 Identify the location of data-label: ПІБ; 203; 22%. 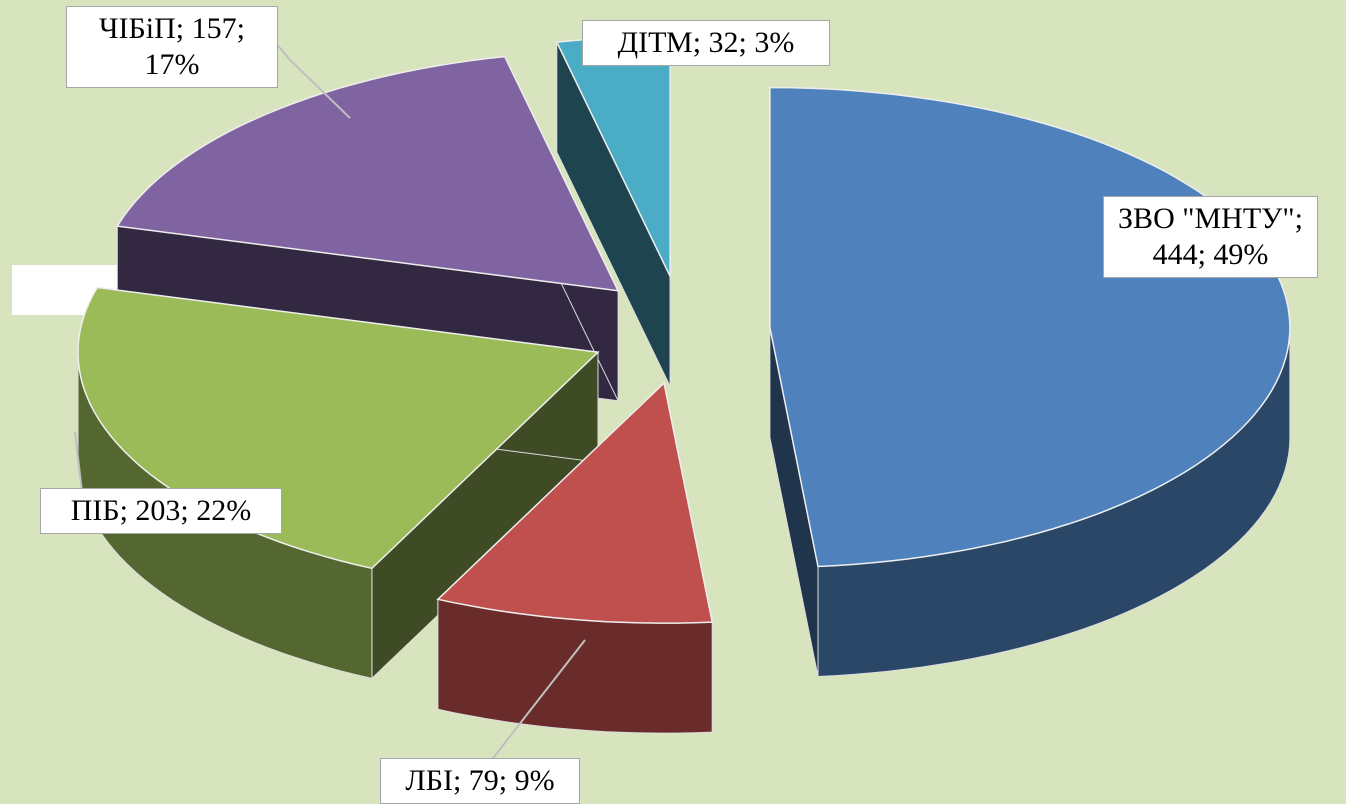
(161, 511).